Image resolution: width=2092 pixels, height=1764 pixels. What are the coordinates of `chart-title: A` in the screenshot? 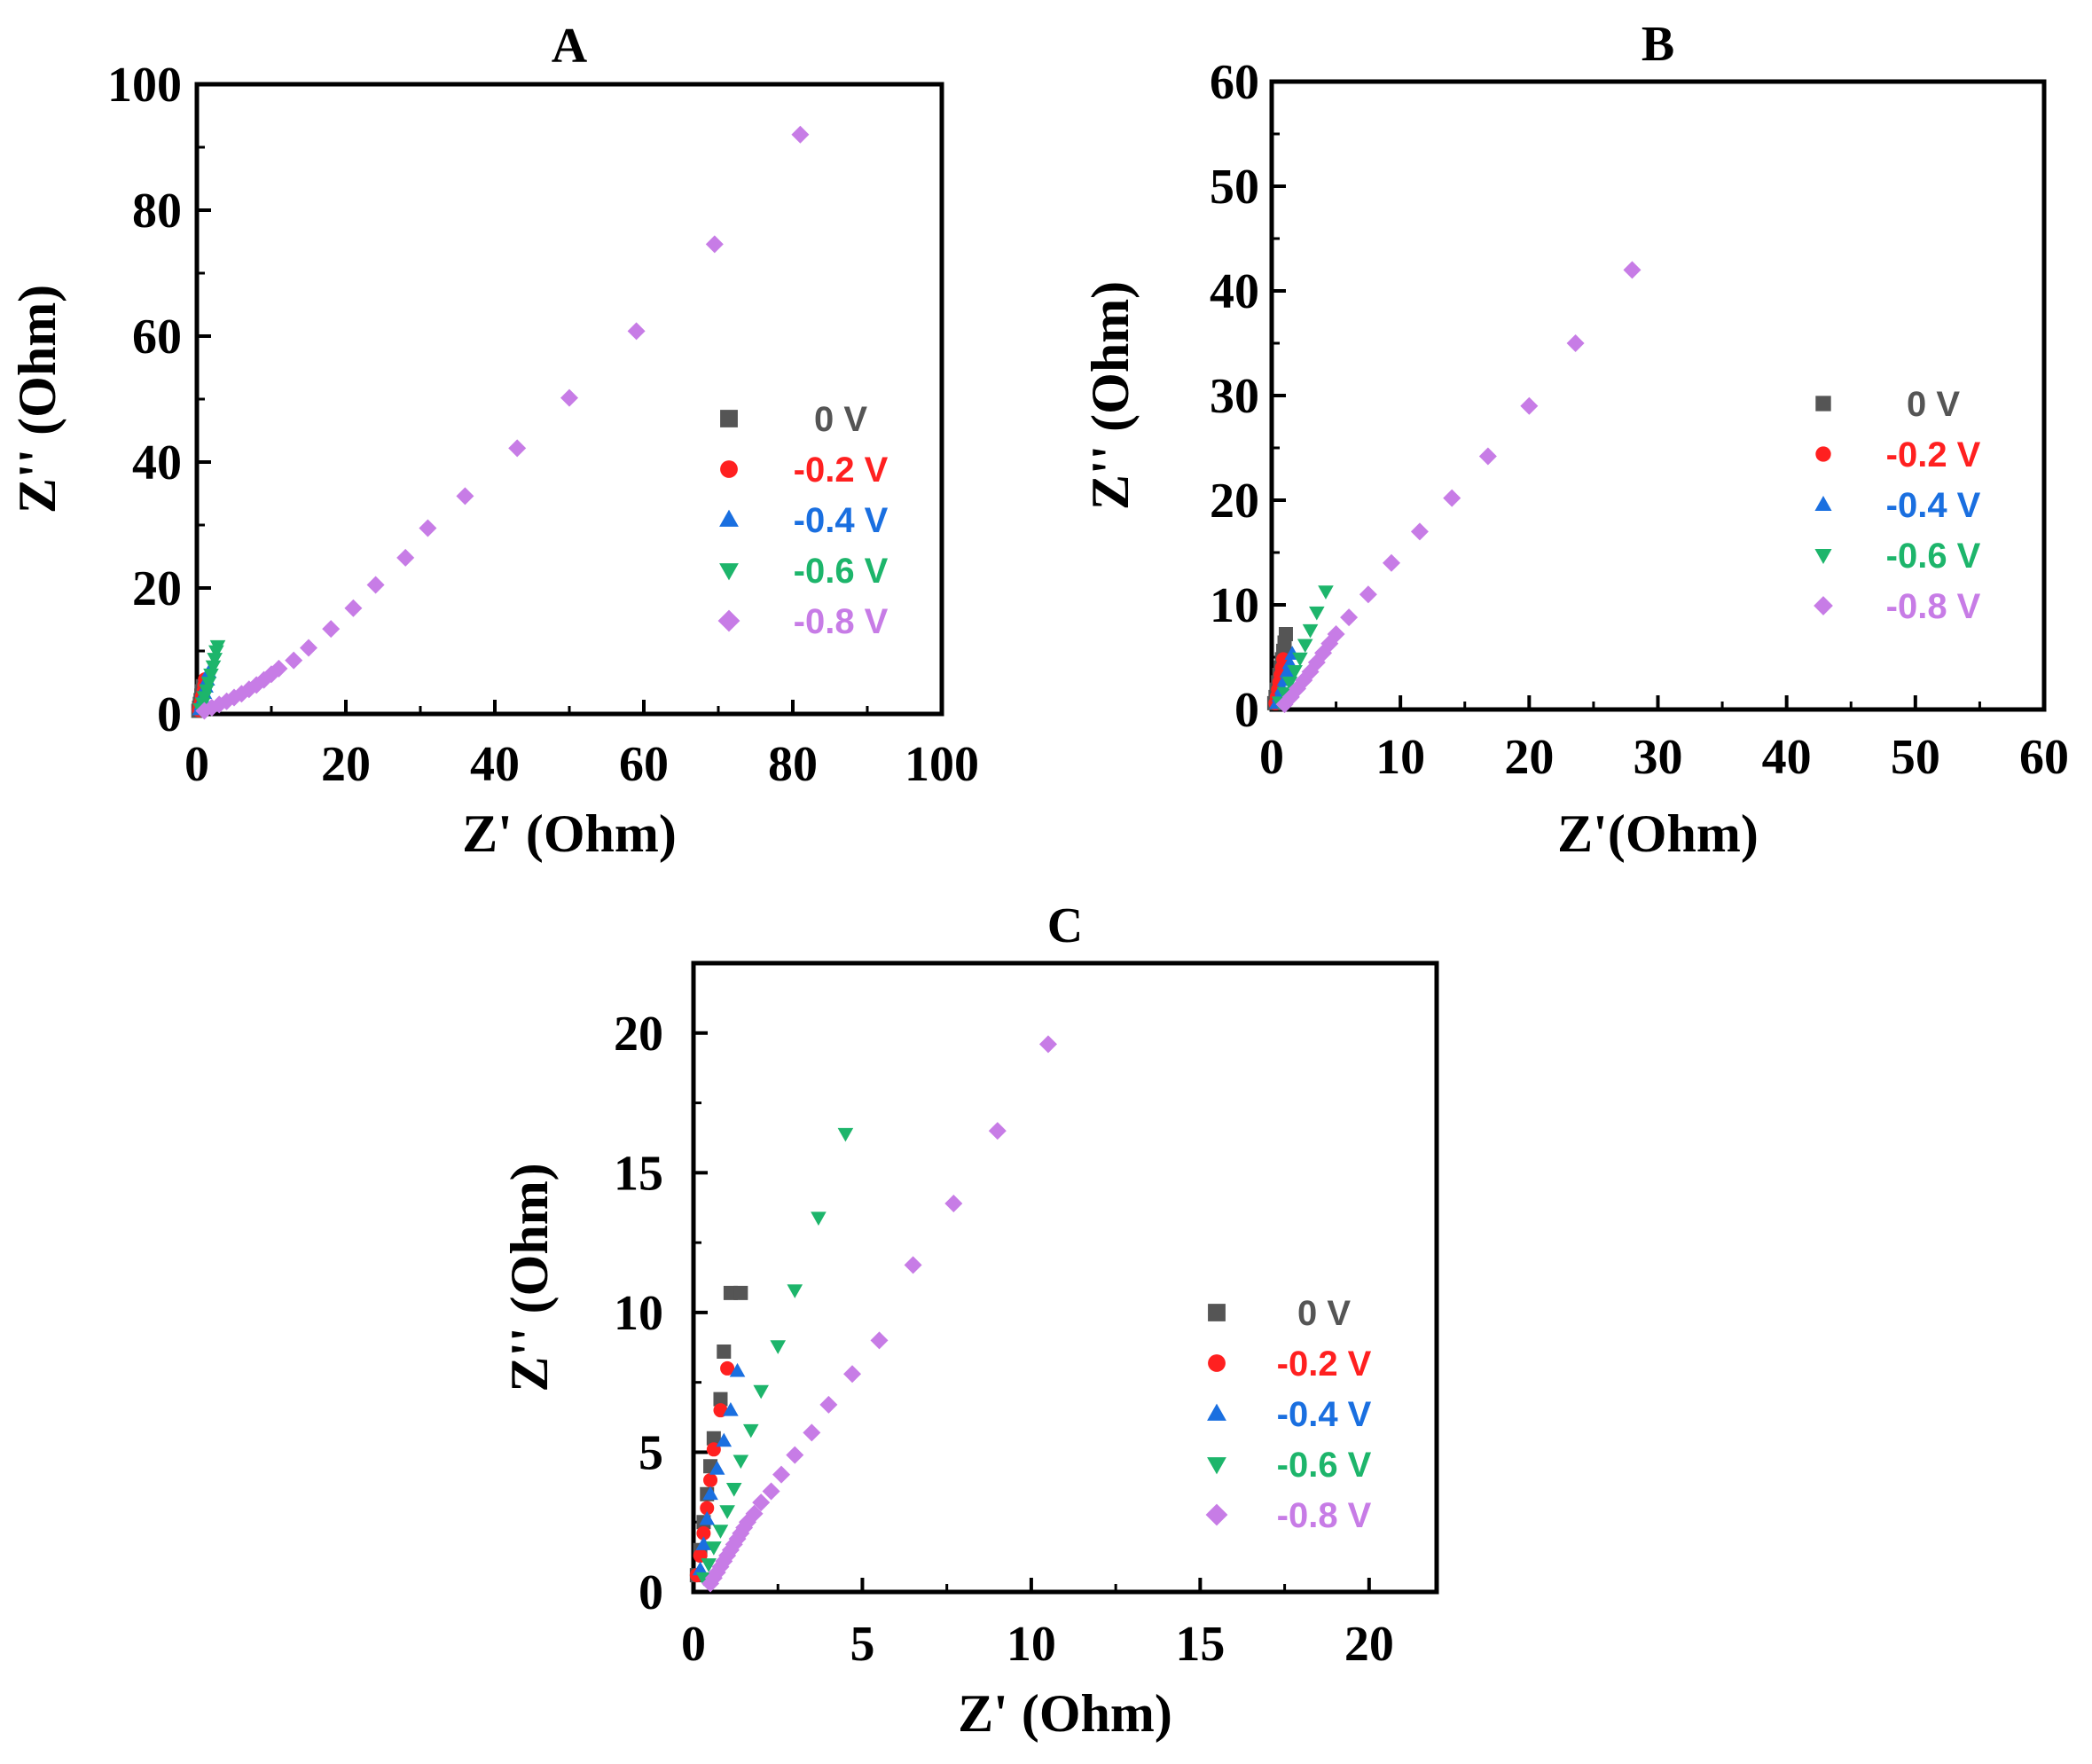 It's located at (570, 46).